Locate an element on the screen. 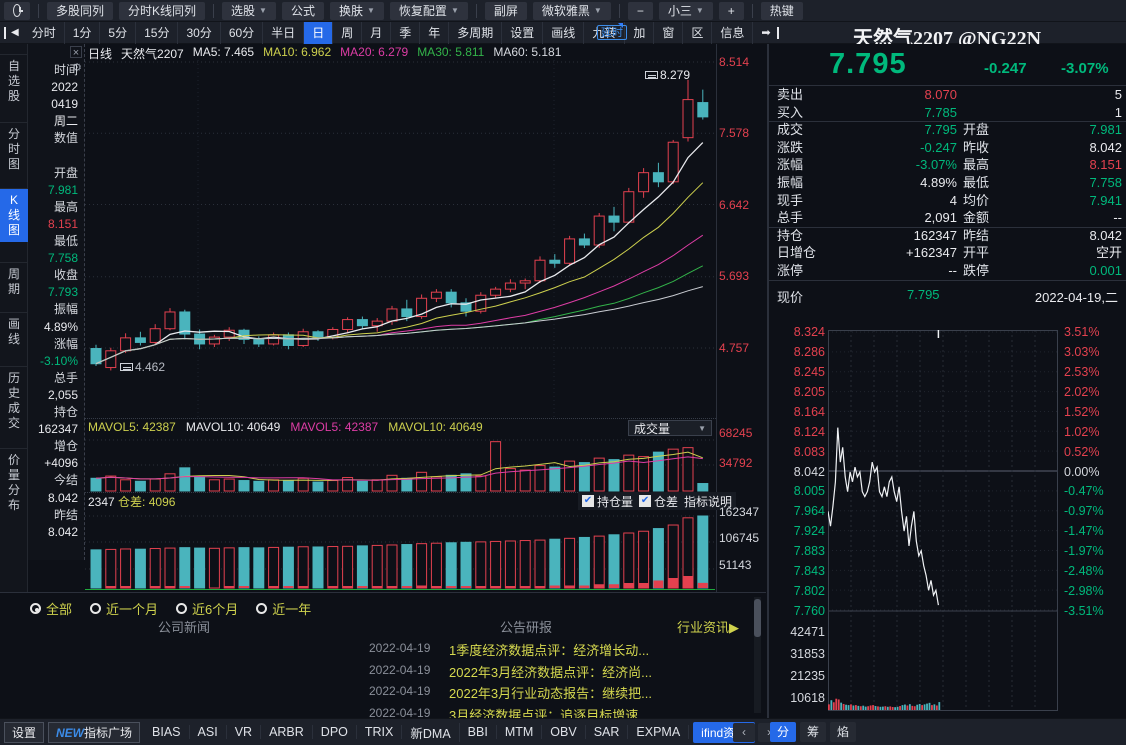  toolbar-button-恢复配置: 恢复配置 ▼ is located at coordinates (428, 10).